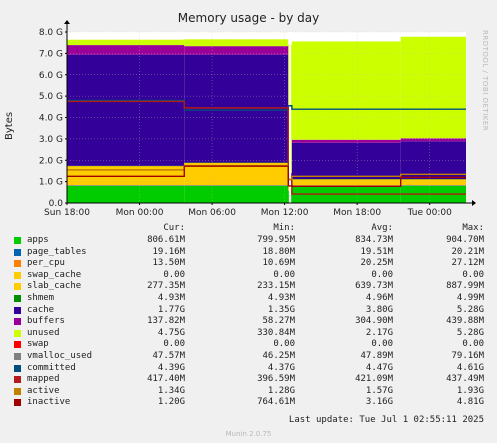 This screenshot has height=443, width=497. What do you see at coordinates (171, 298) in the screenshot?
I see `legend-cur: 4.93M` at bounding box center [171, 298].